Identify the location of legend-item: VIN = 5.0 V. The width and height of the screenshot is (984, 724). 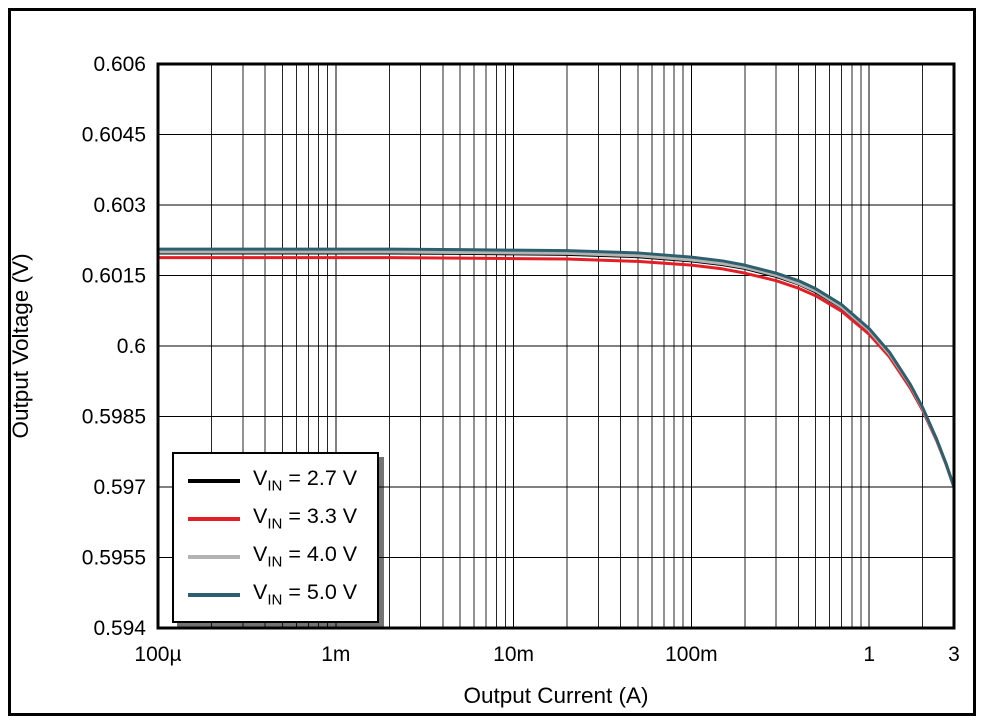
(272, 594).